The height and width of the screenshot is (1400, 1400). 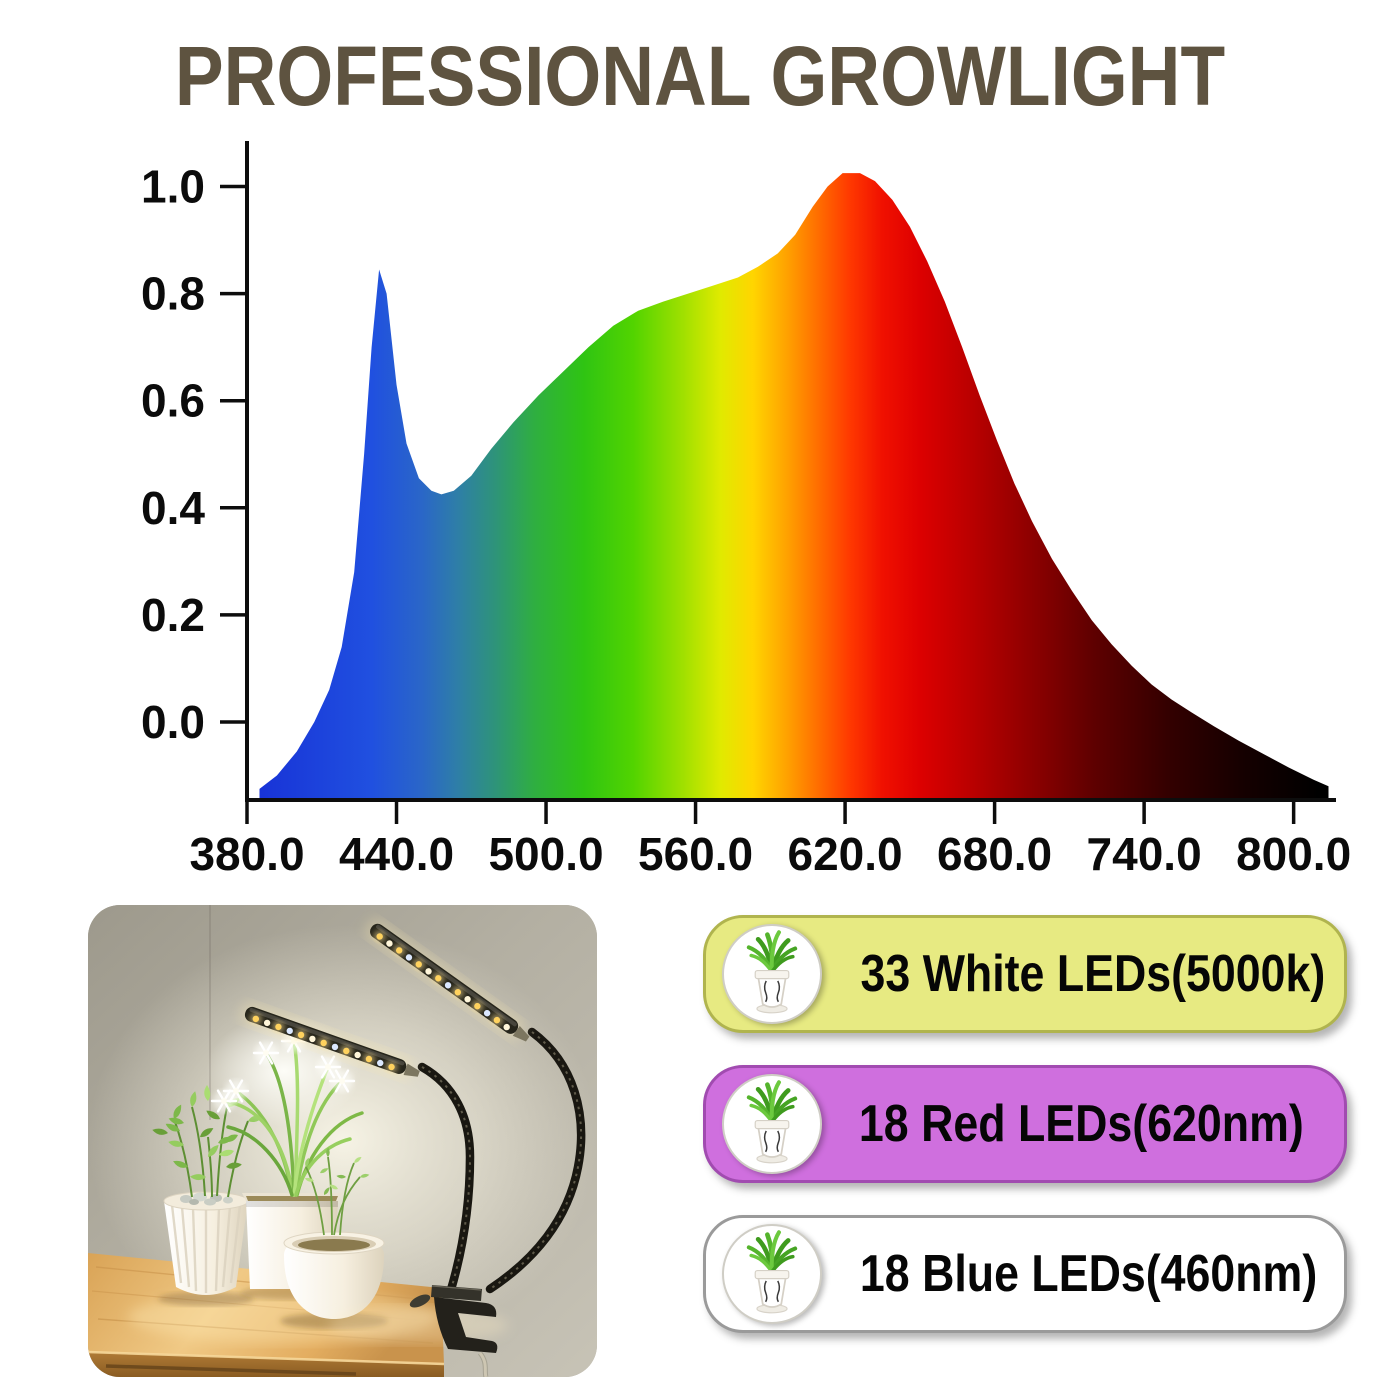 I want to click on y-tick-label: 0.4, so click(x=173, y=508).